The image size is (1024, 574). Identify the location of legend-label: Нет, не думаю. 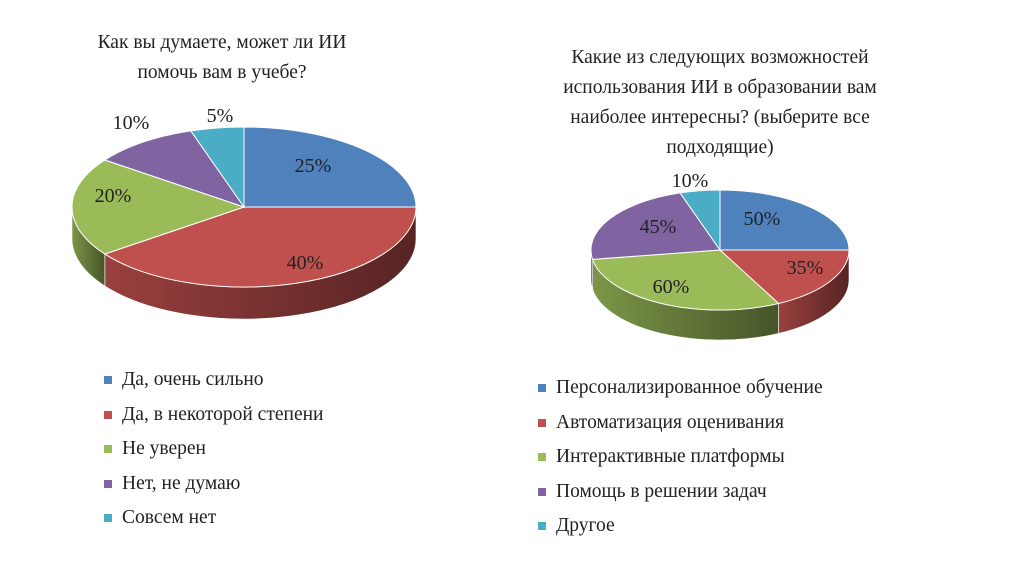
(181, 483).